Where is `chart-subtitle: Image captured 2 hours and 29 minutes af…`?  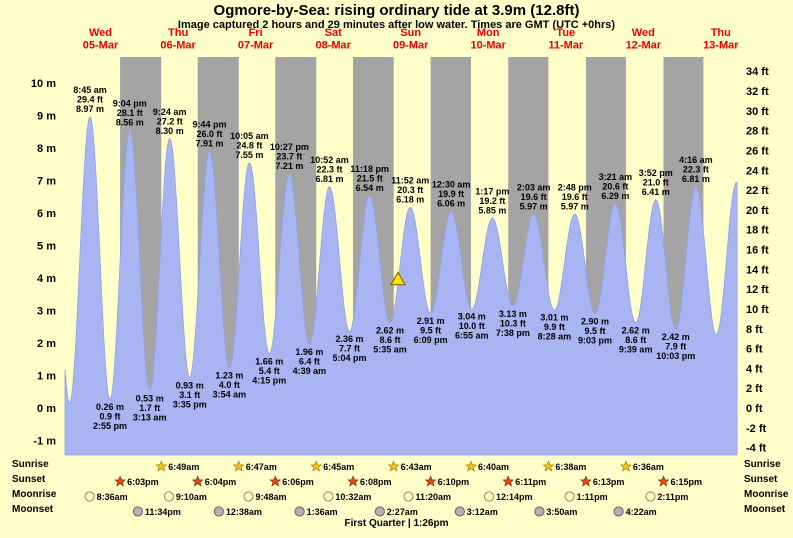
chart-subtitle: Image captured 2 hours and 29 minutes af… is located at coordinates (396, 25).